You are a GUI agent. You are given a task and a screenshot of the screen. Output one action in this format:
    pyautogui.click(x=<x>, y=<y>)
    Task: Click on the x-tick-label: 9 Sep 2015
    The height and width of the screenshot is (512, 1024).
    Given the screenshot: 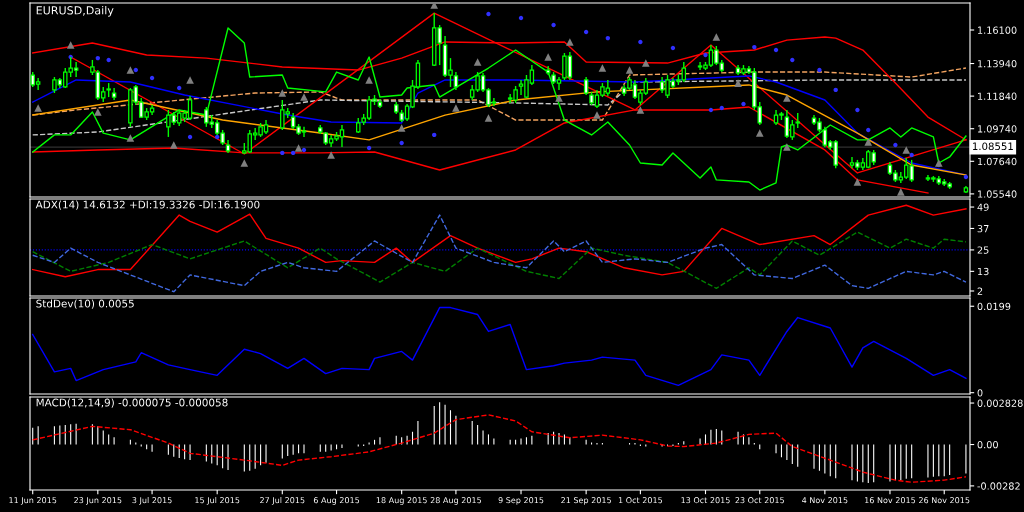 What is the action you would take?
    pyautogui.click(x=521, y=501)
    